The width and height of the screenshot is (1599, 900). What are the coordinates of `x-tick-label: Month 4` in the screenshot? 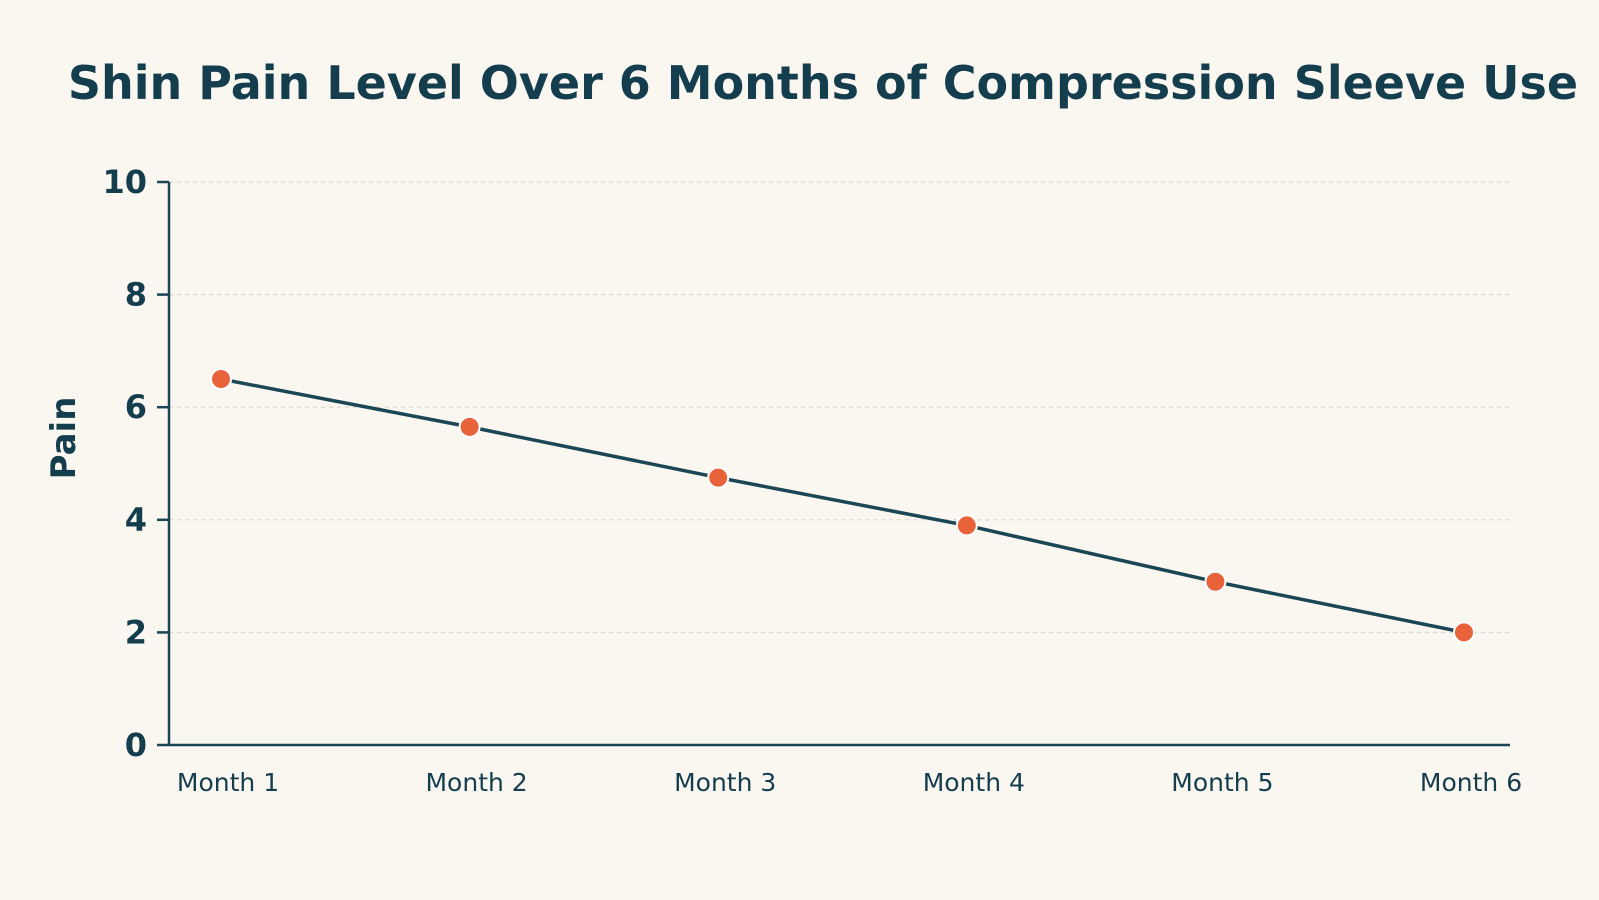 It's located at (974, 782).